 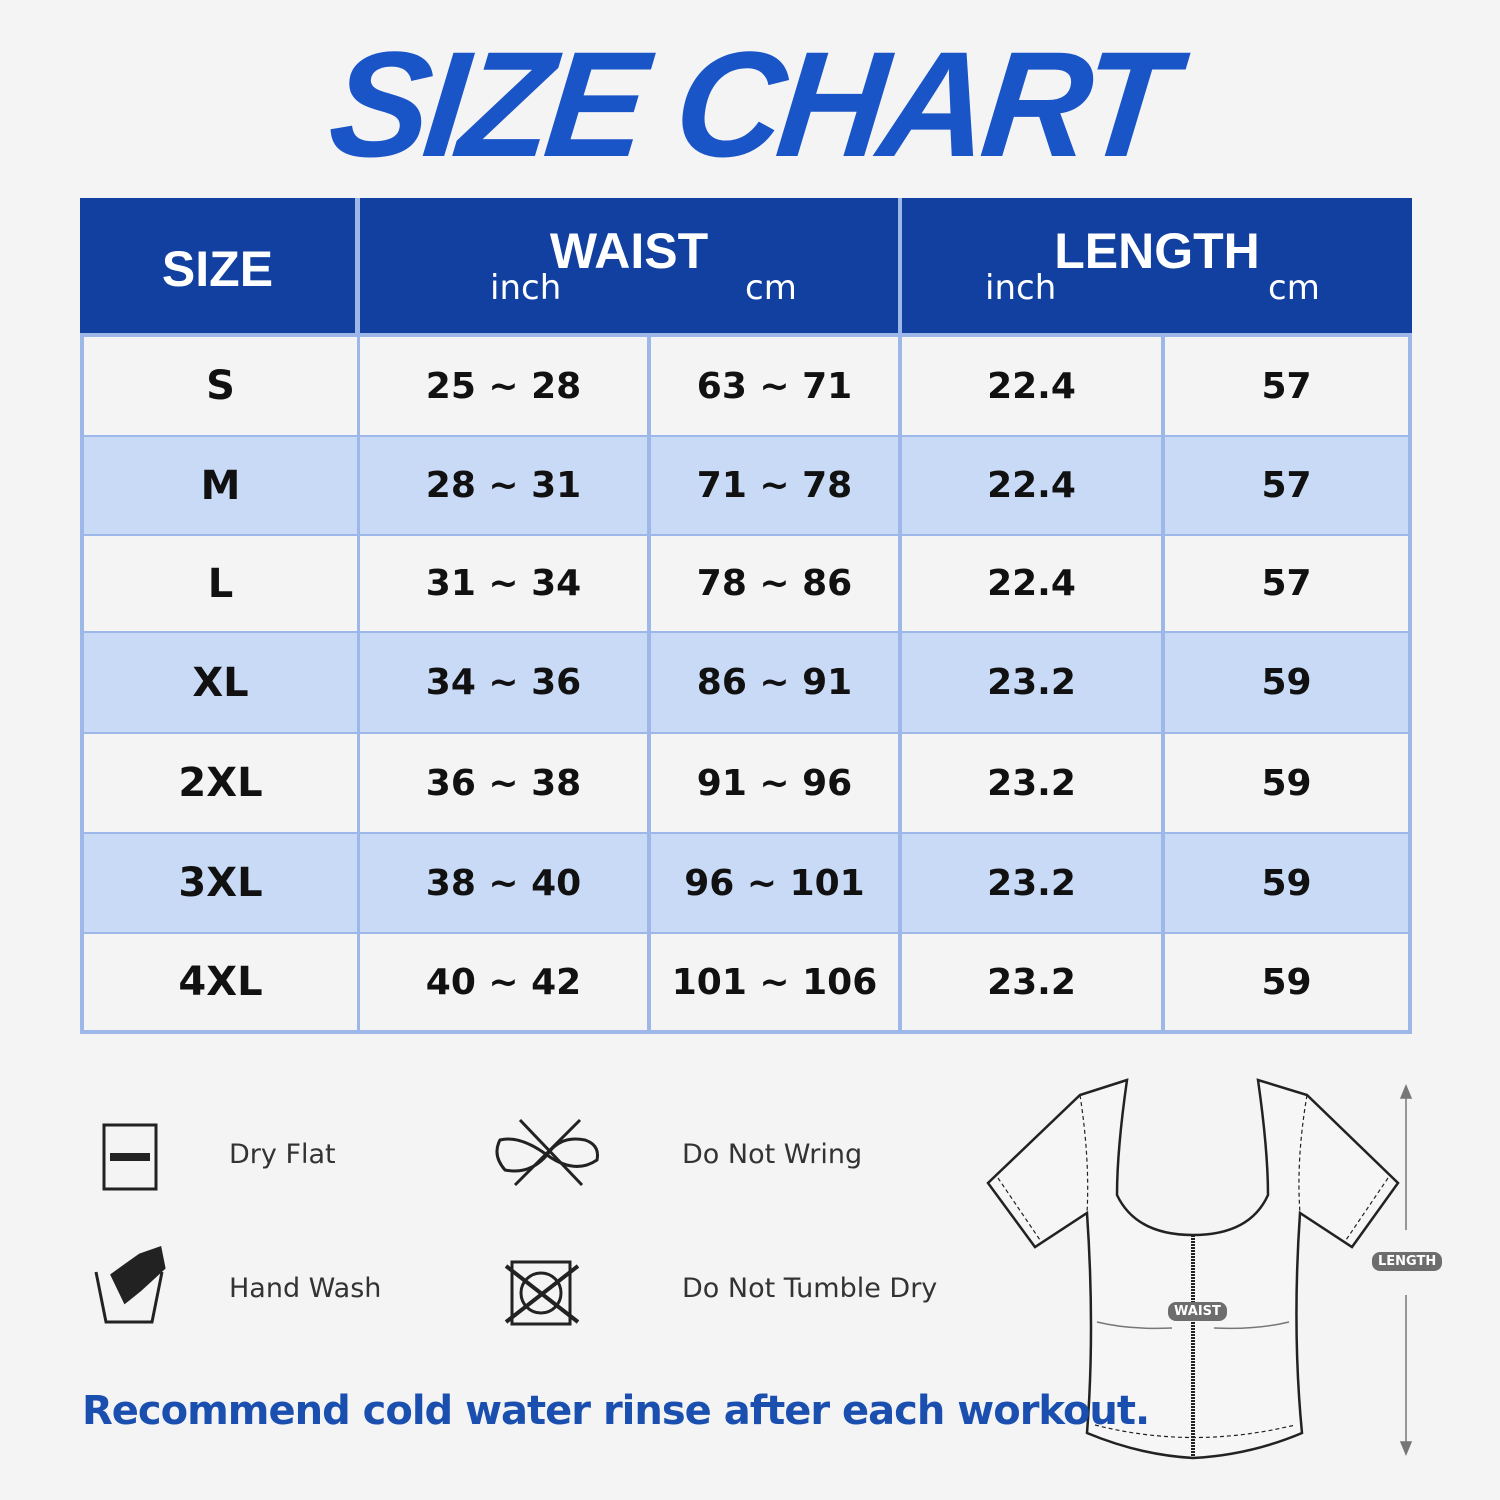 What do you see at coordinates (1294, 288) in the screenshot?
I see `header-length-cm: cm` at bounding box center [1294, 288].